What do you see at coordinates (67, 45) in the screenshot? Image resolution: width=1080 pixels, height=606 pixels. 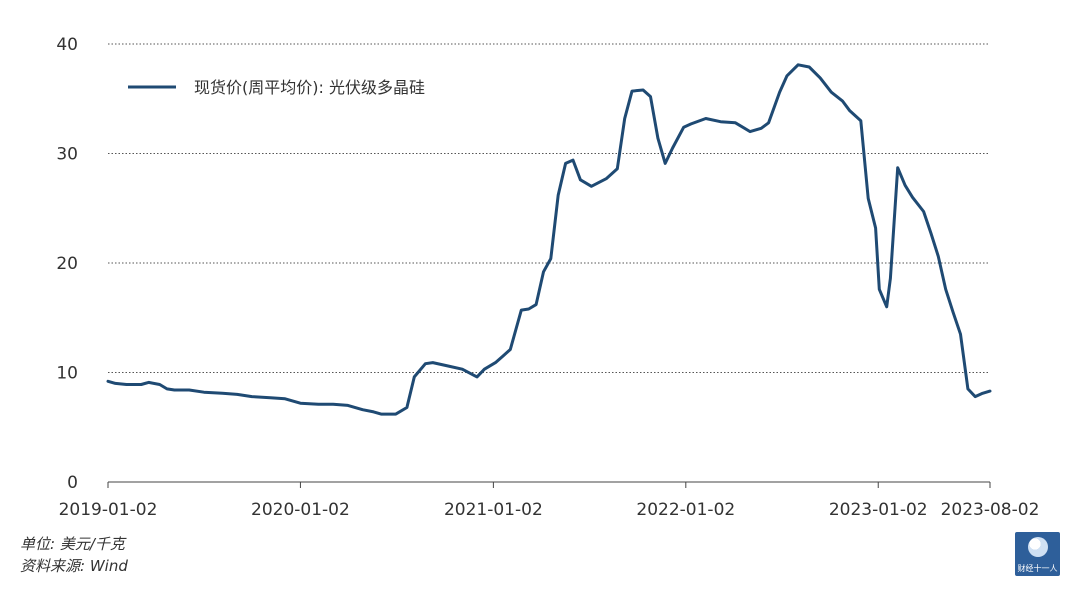 I see `y-tick-label: 40` at bounding box center [67, 45].